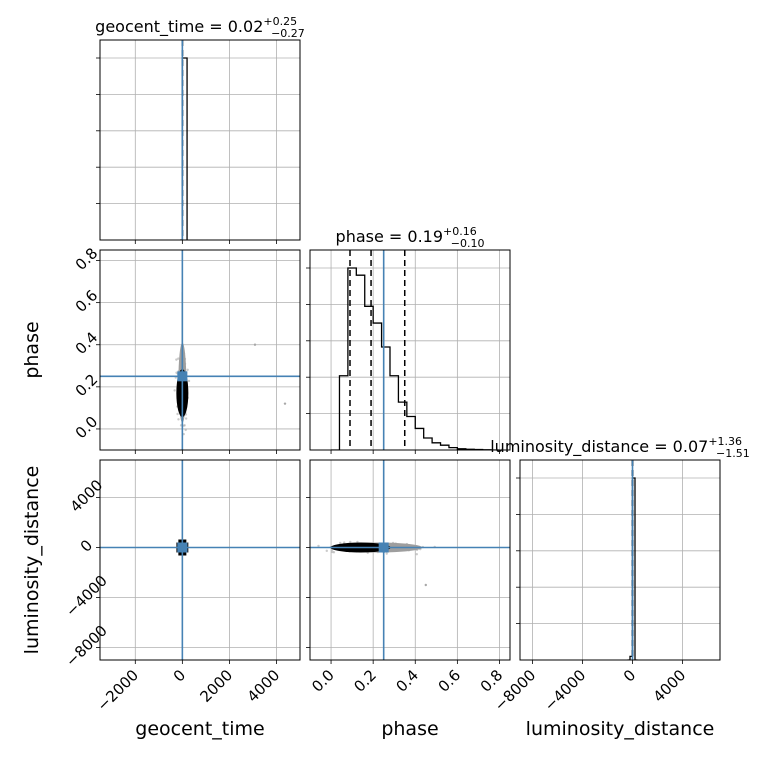 This screenshot has height=760, width=760. Describe the element at coordinates (118, 690) in the screenshot. I see `x-tick-label: −2000` at that location.